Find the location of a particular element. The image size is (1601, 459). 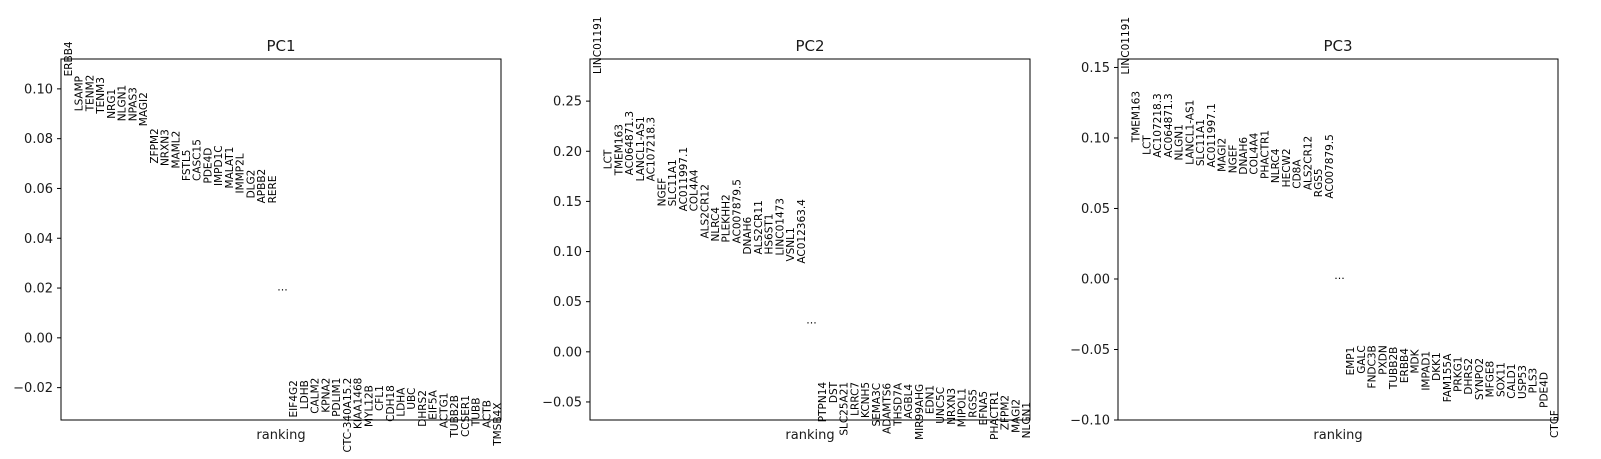

pc2-bottom-gene-label: NLGN1 is located at coordinates (1027, 420).